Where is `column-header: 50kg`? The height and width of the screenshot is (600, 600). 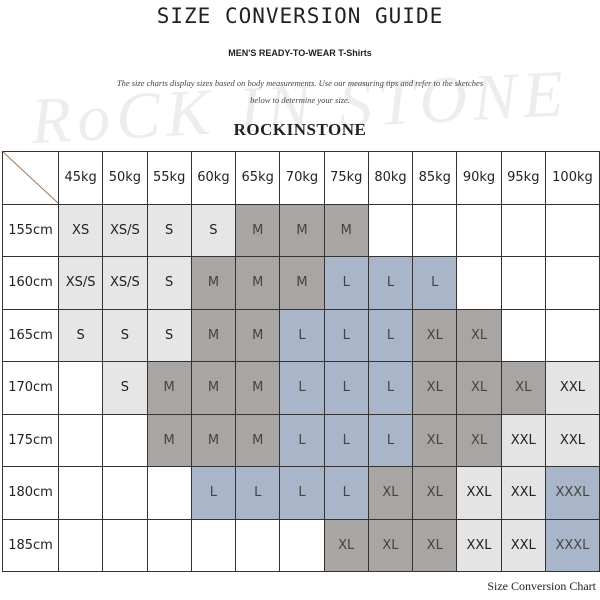 column-header: 50kg is located at coordinates (125, 178).